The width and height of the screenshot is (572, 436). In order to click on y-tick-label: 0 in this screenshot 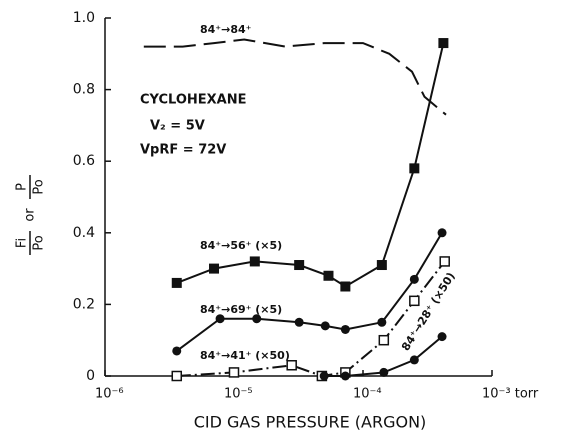, I will do `click(90, 376)`.